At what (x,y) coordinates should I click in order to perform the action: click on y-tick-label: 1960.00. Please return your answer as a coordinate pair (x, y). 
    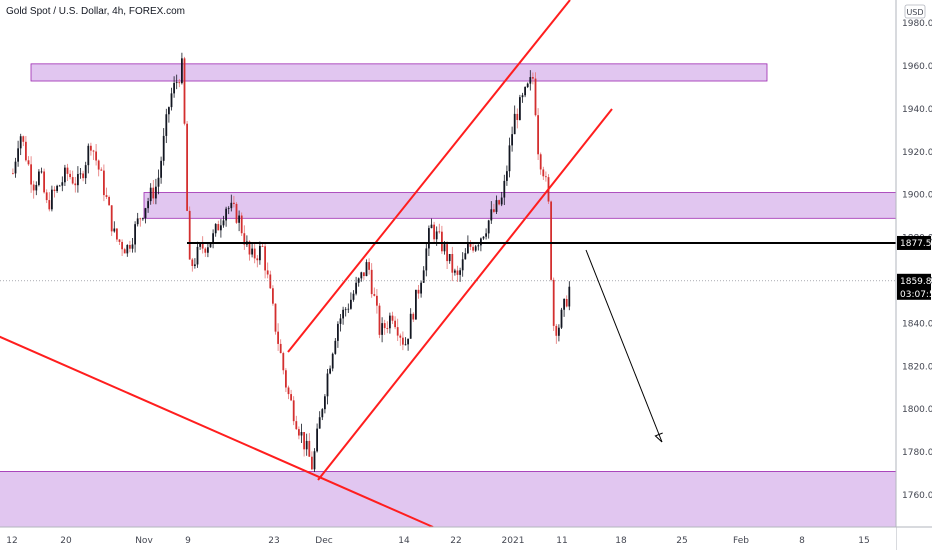
    Looking at the image, I should click on (917, 67).